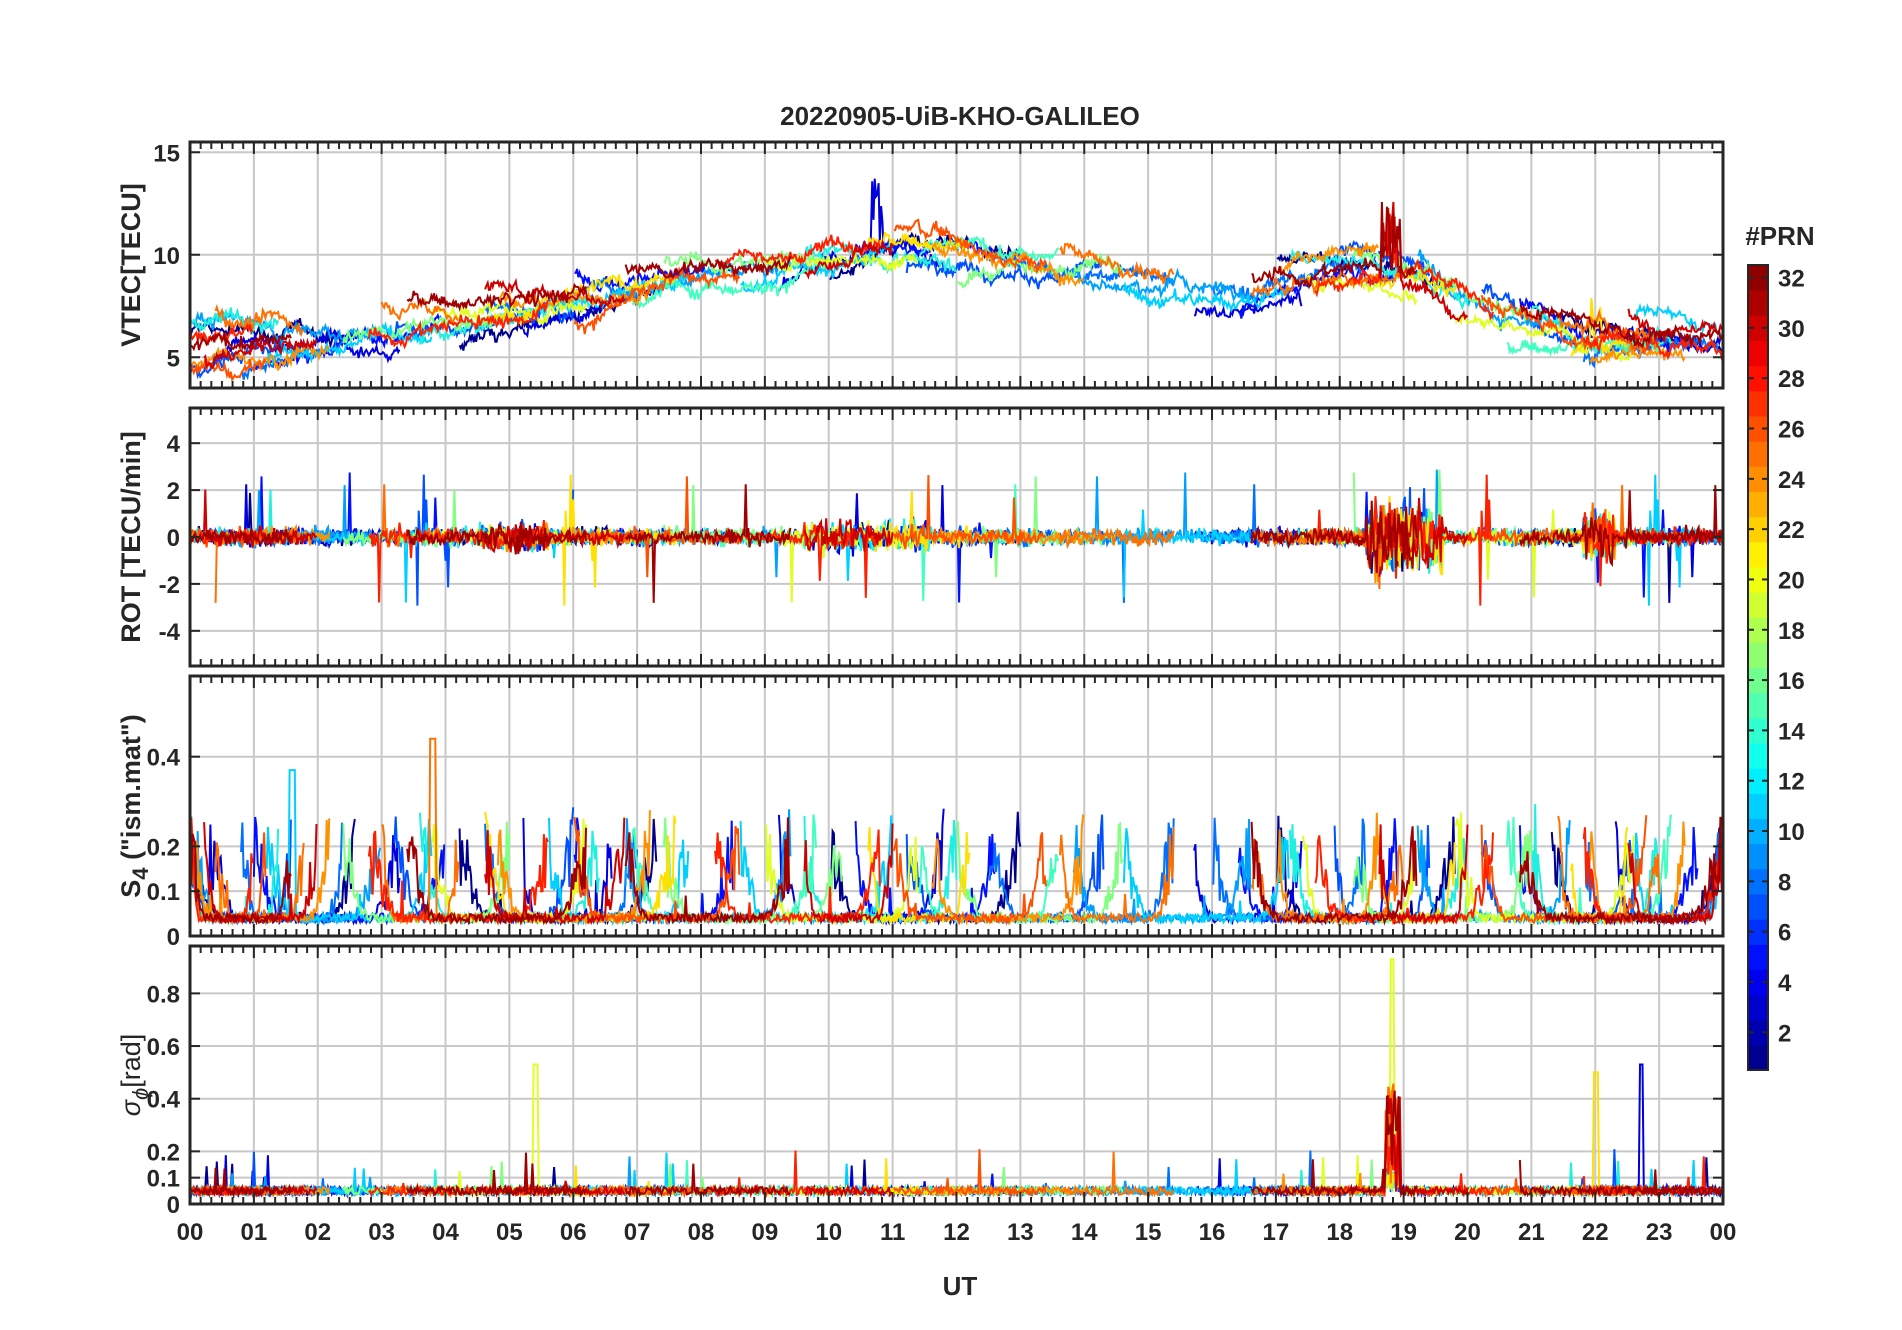 The image size is (1902, 1330). I want to click on x-tick-label: 03, so click(381, 1232).